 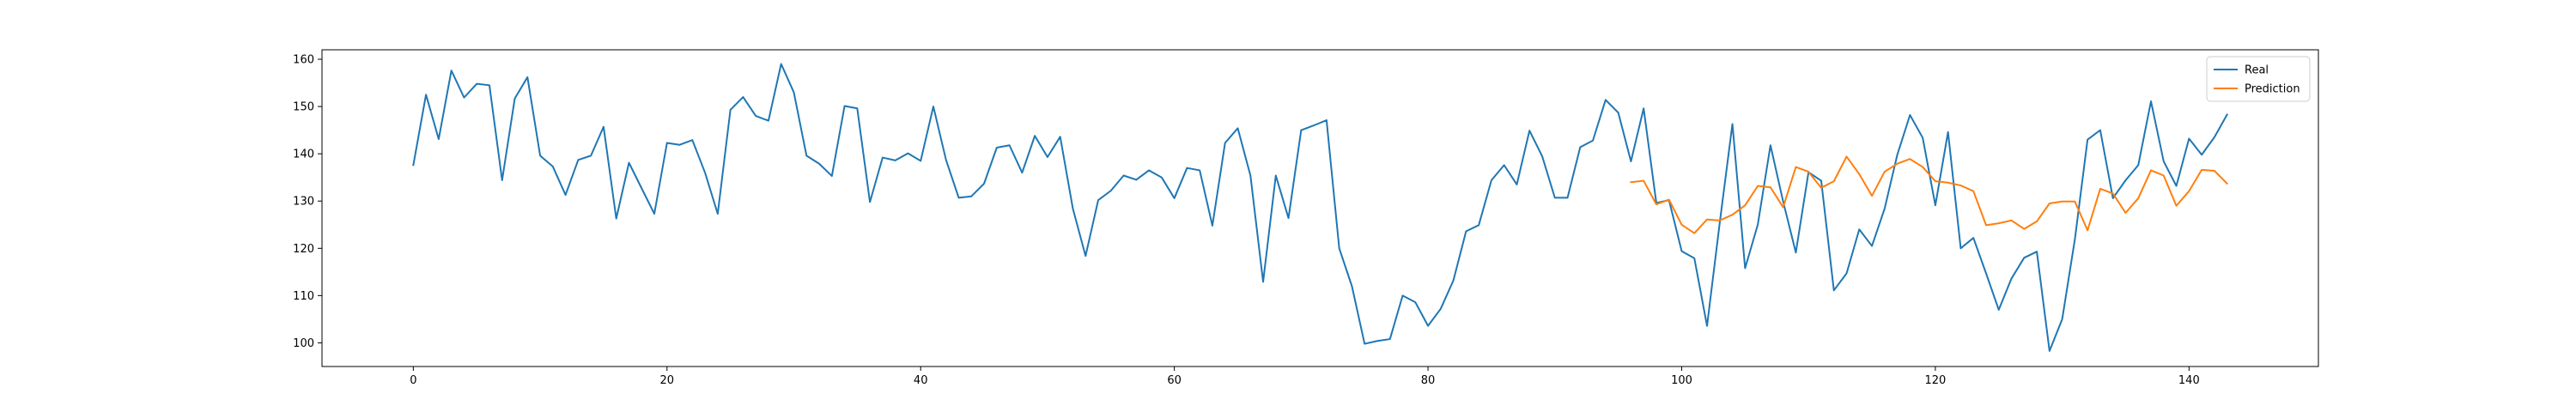 What do you see at coordinates (1429, 380) in the screenshot?
I see `x-tick-label: 80` at bounding box center [1429, 380].